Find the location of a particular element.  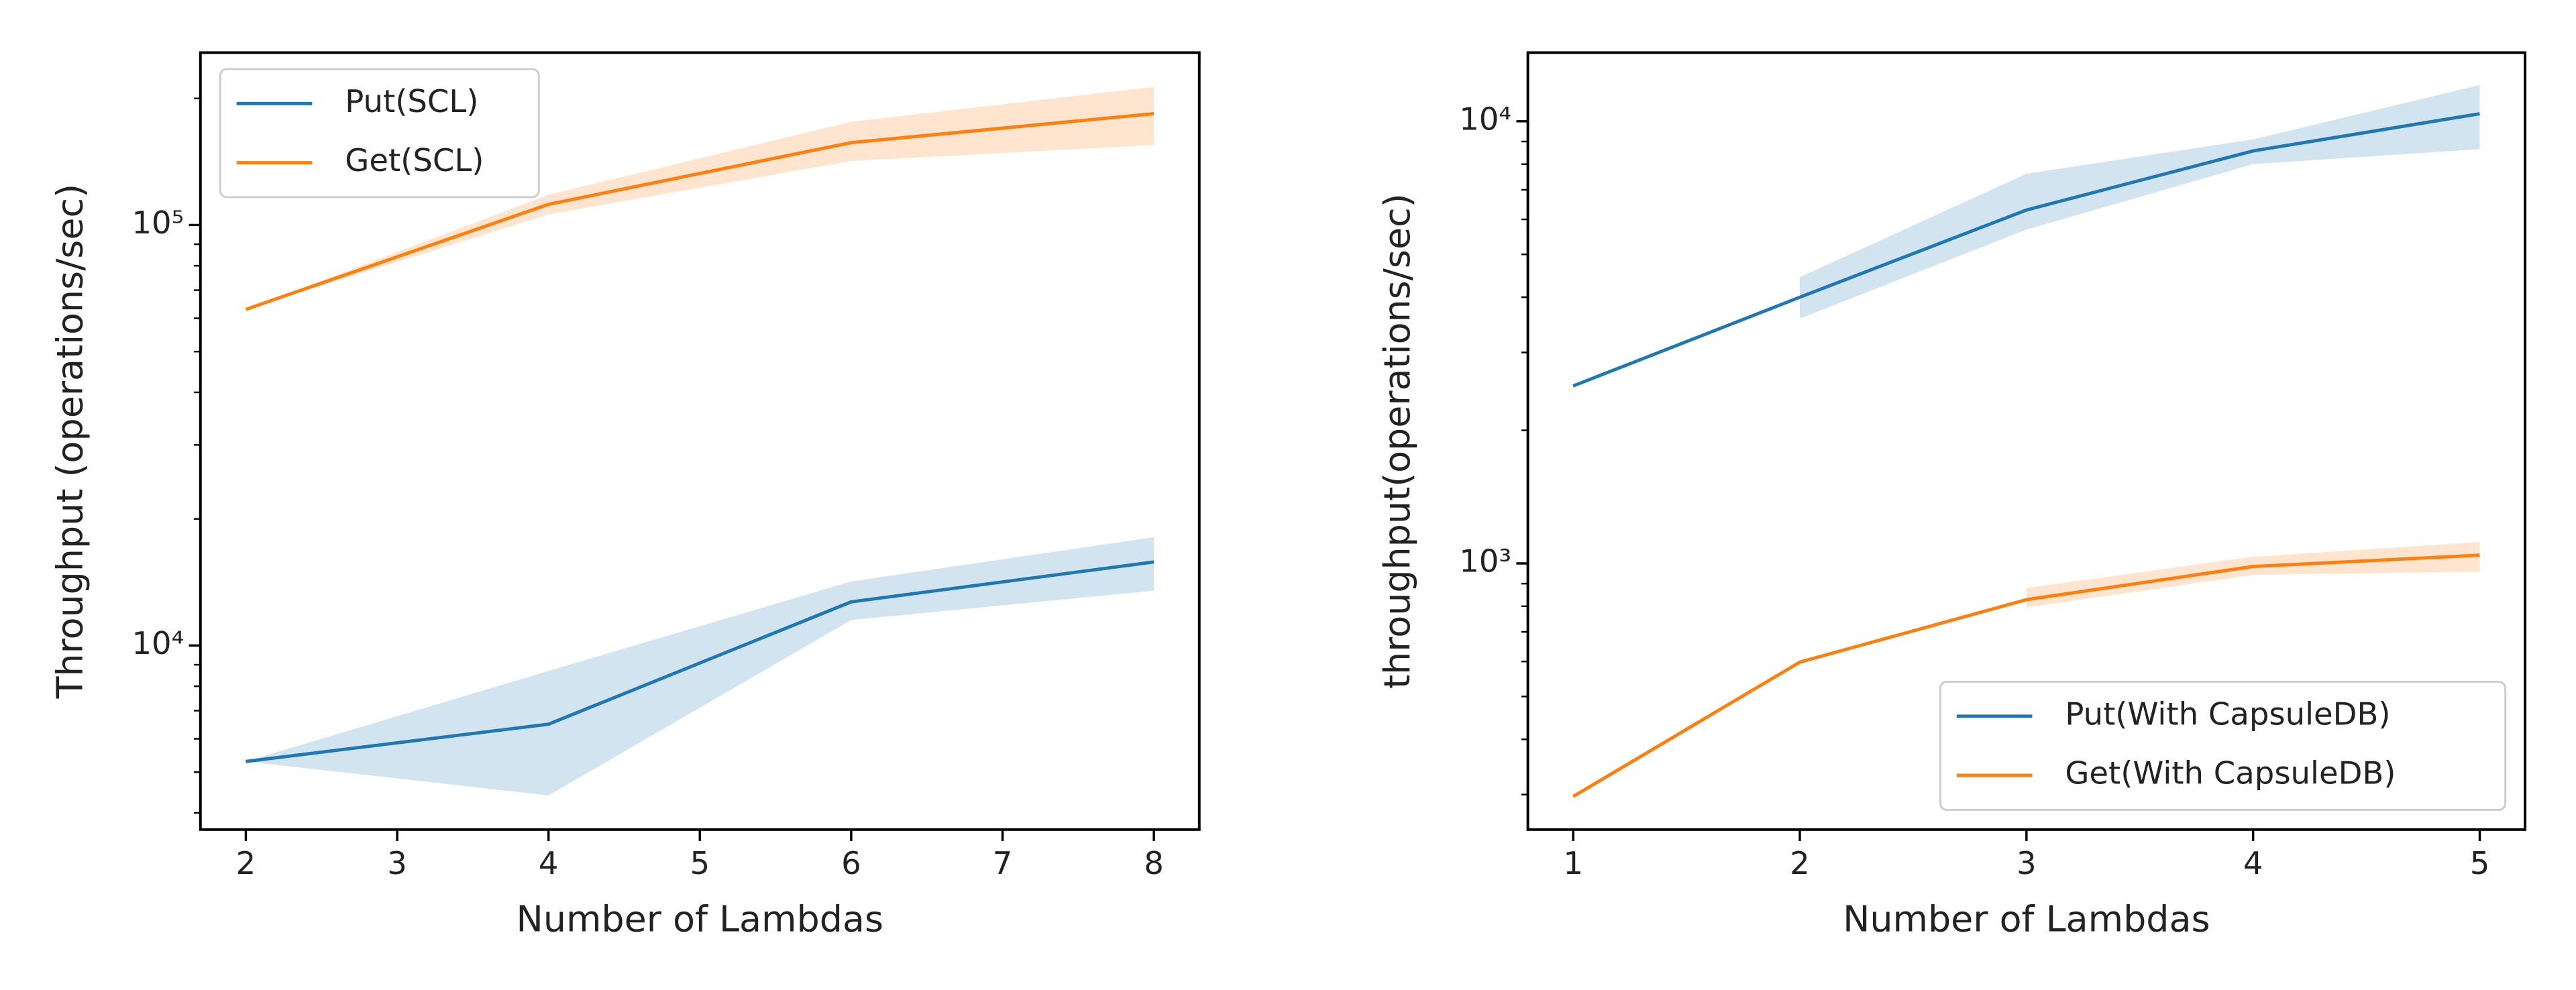

x-tick-label: 6 is located at coordinates (851, 863).